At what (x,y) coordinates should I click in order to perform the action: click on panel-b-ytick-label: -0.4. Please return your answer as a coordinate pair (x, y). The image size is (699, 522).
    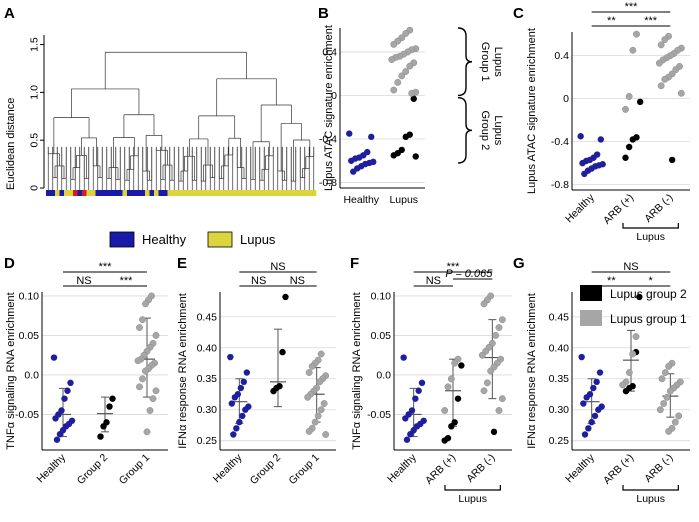
    Looking at the image, I should click on (328, 140).